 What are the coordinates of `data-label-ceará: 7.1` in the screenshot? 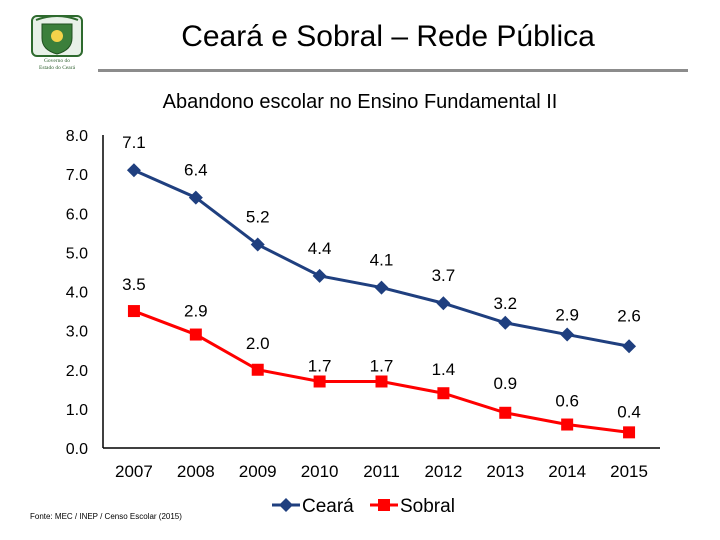 It's located at (134, 142).